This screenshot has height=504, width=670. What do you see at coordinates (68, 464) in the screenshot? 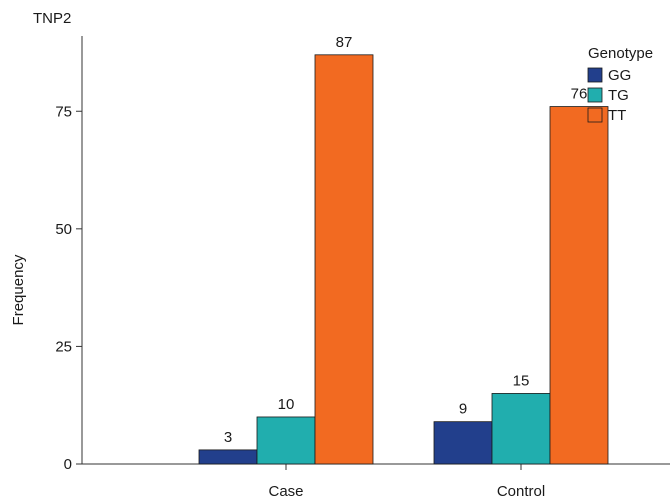
I see `y-tick-label-0: 0` at bounding box center [68, 464].